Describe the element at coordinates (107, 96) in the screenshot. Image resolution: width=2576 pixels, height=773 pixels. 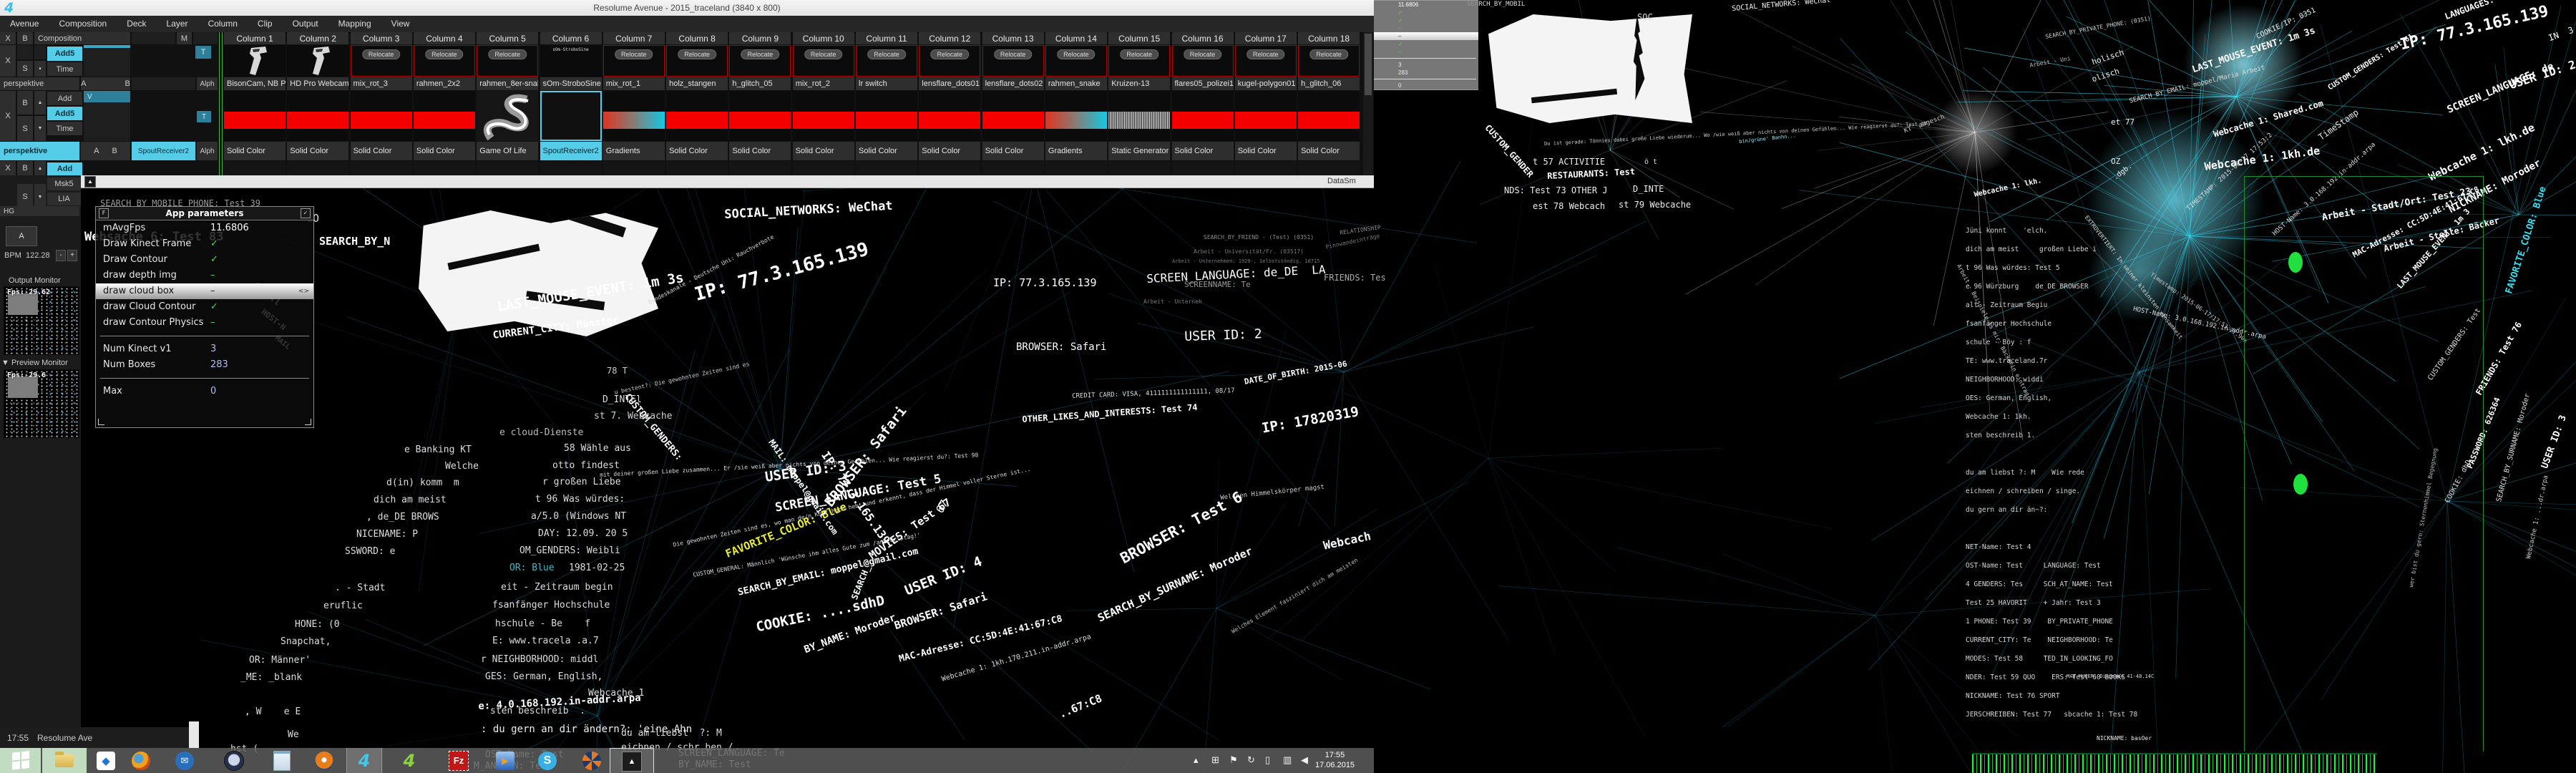
I see `layer-v-tab: V` at that location.